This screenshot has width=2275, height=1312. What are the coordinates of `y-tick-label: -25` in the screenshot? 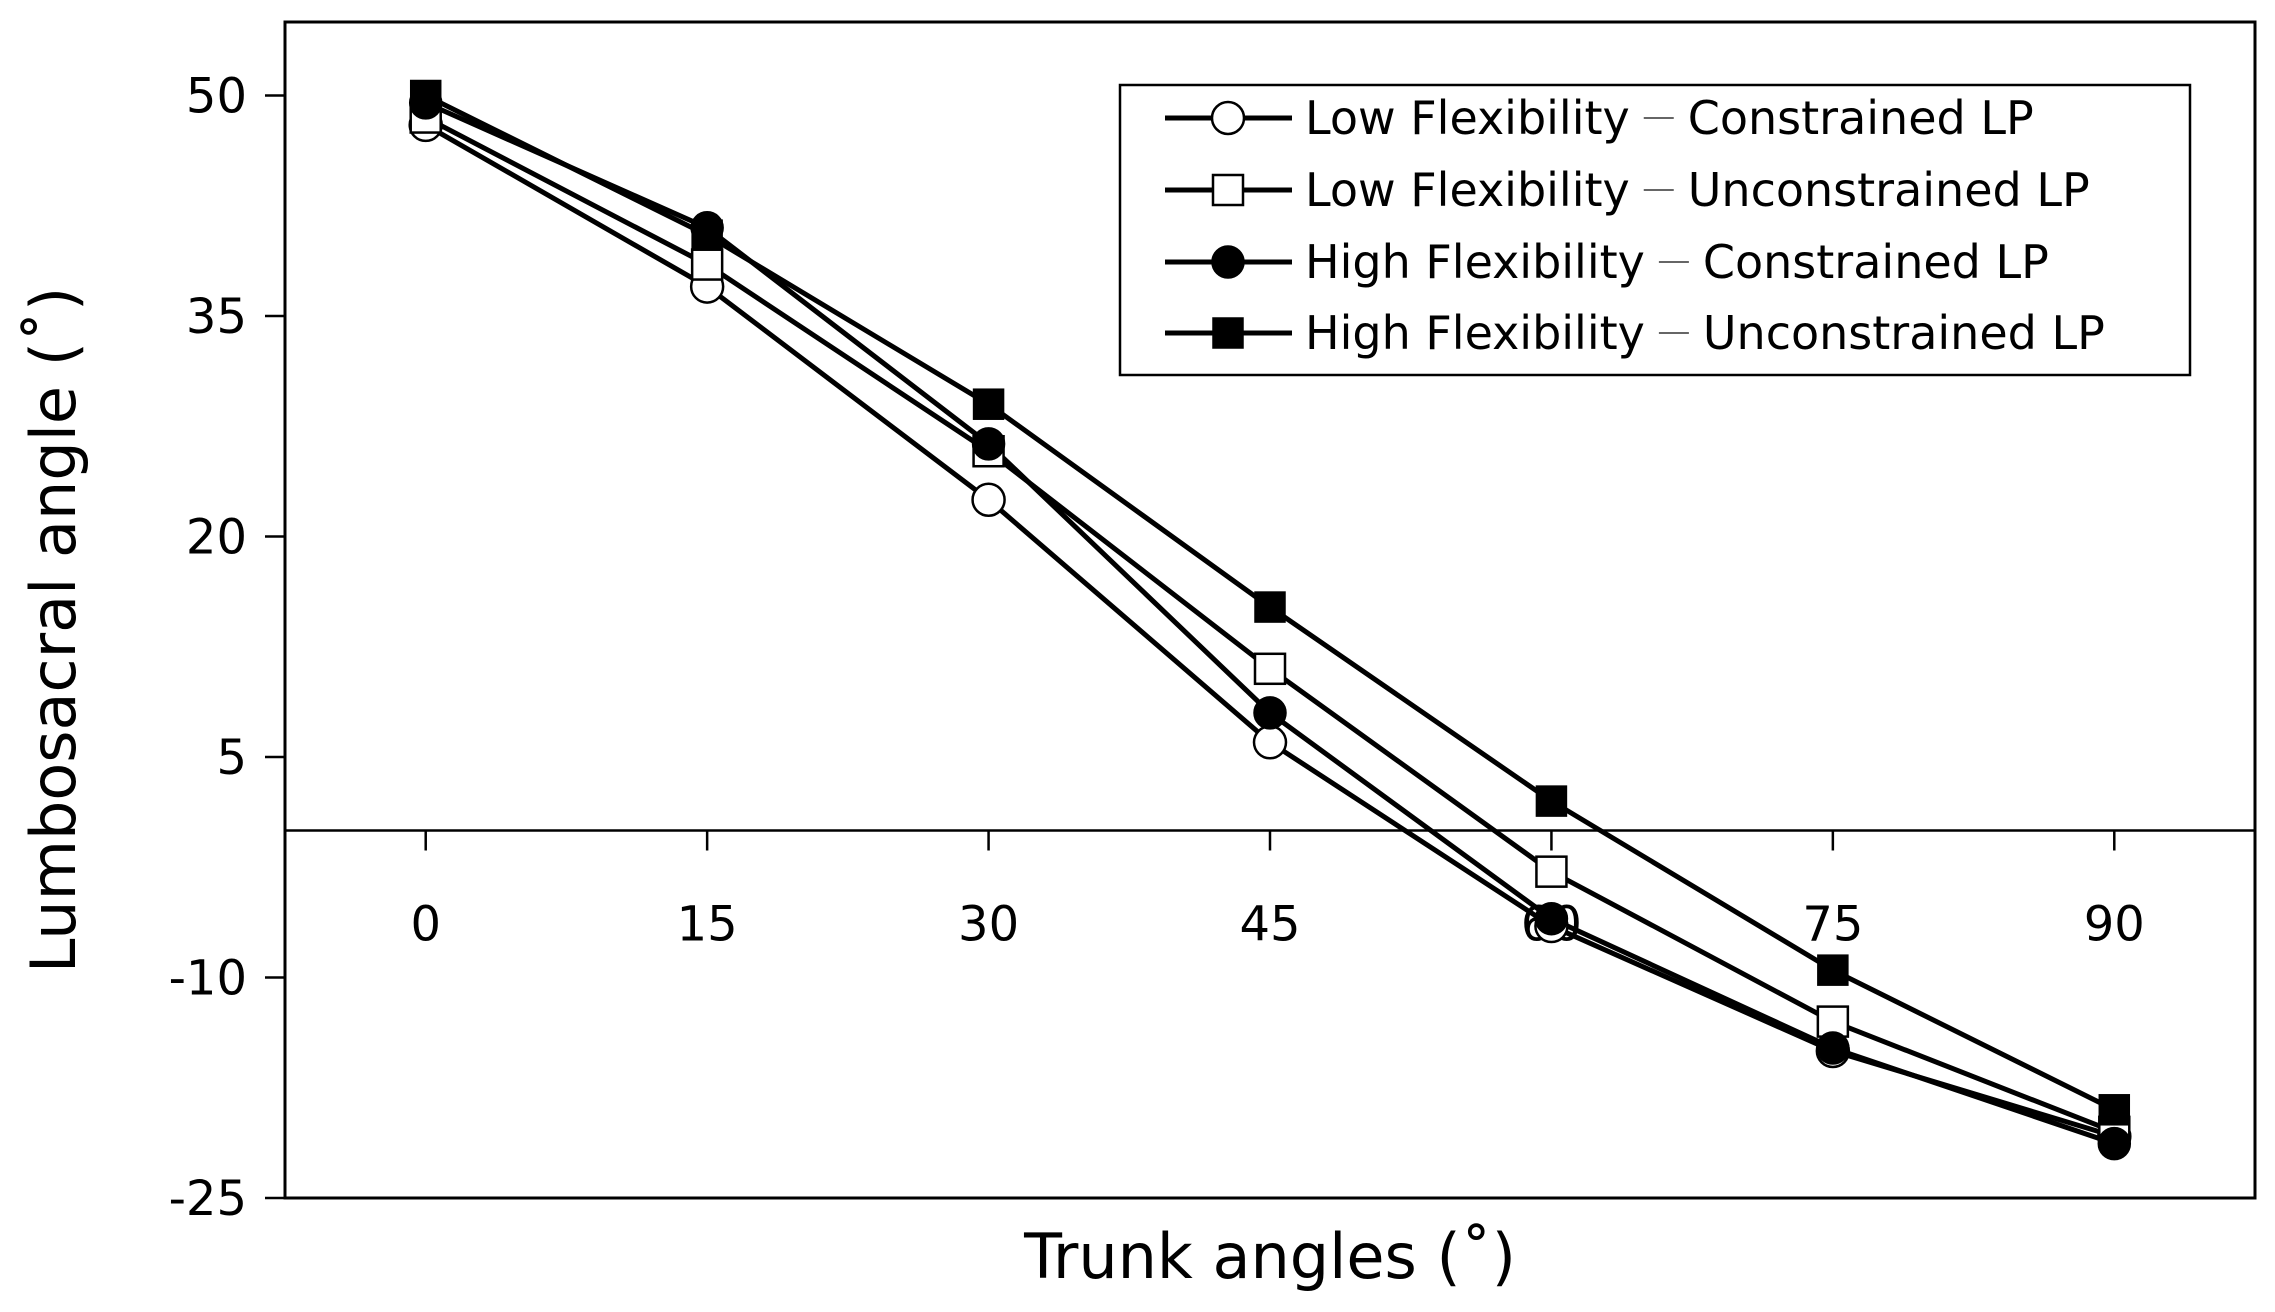 It's located at (208, 1199).